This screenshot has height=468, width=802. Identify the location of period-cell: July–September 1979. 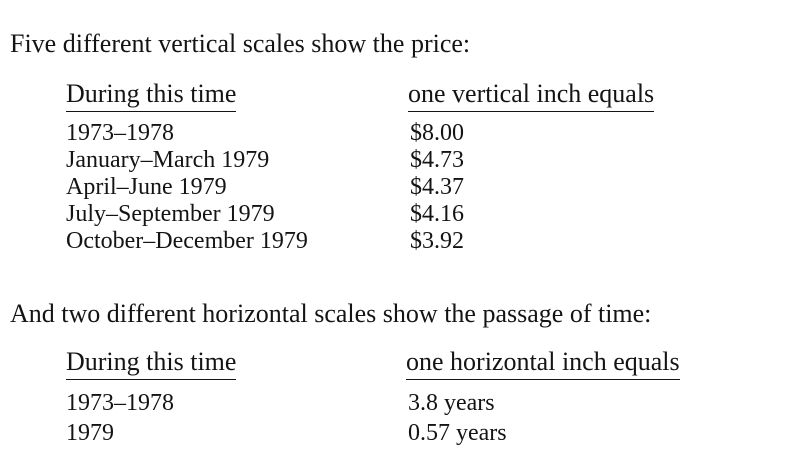
(170, 214).